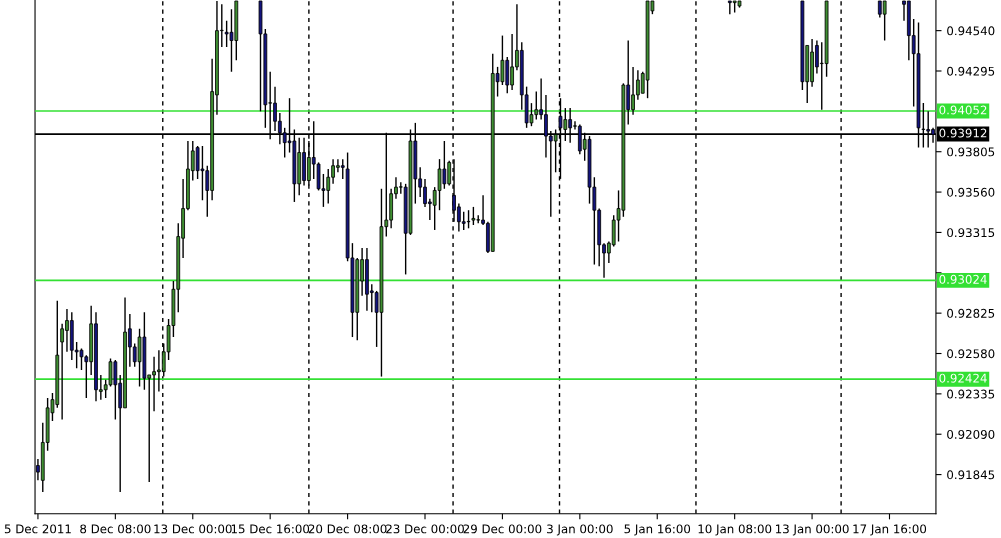 The height and width of the screenshot is (538, 1001). What do you see at coordinates (963, 110) in the screenshot?
I see `ref-line-label: 0.94052` at bounding box center [963, 110].